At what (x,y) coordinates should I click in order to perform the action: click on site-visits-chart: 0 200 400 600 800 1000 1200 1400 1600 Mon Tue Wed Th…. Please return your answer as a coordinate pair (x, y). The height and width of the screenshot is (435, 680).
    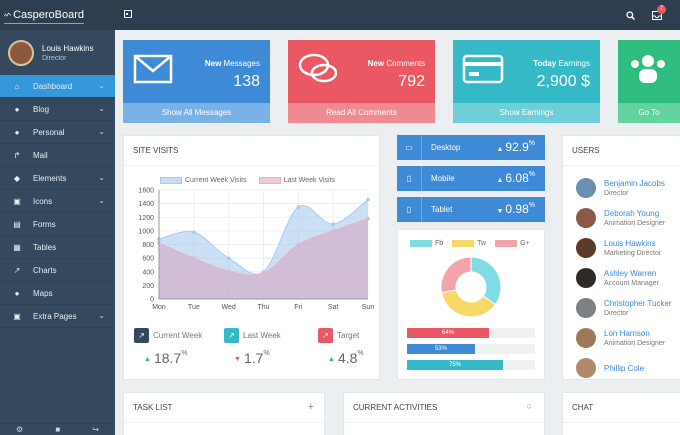
    Looking at the image, I should click on (256, 250).